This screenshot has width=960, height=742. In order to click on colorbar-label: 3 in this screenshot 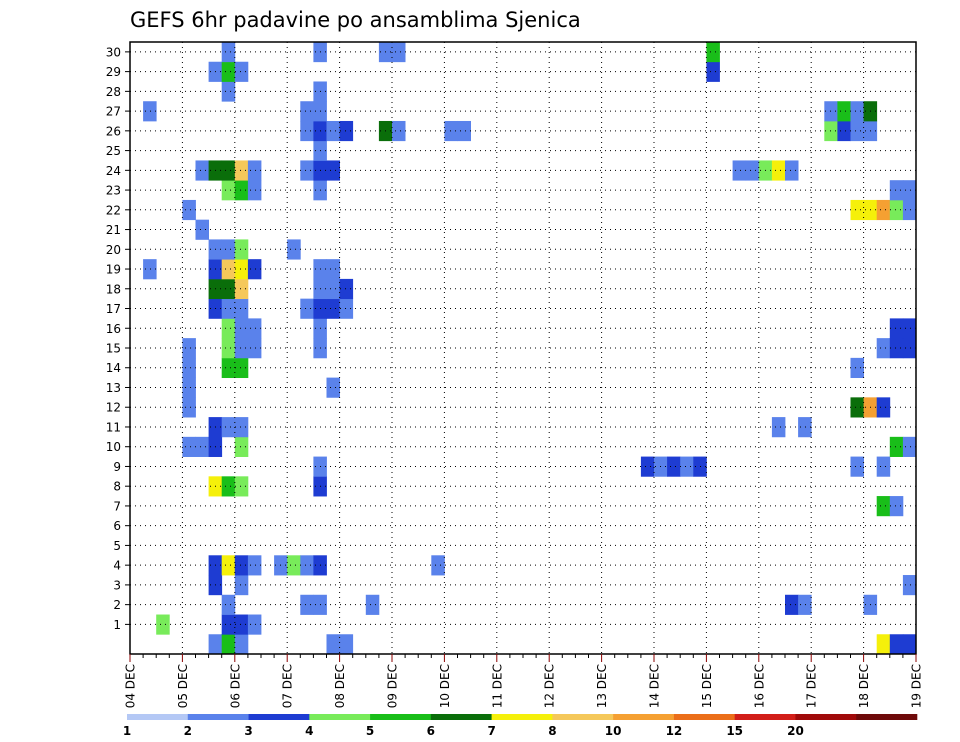, I will do `click(248, 731)`.